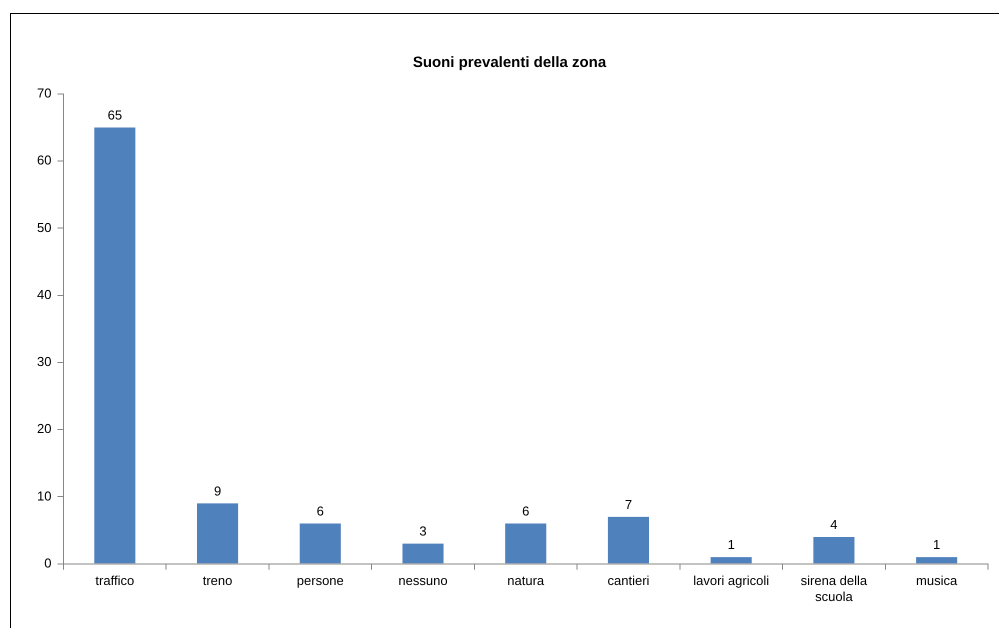 The height and width of the screenshot is (628, 999). I want to click on x-tick-label: nessuno, so click(423, 580).